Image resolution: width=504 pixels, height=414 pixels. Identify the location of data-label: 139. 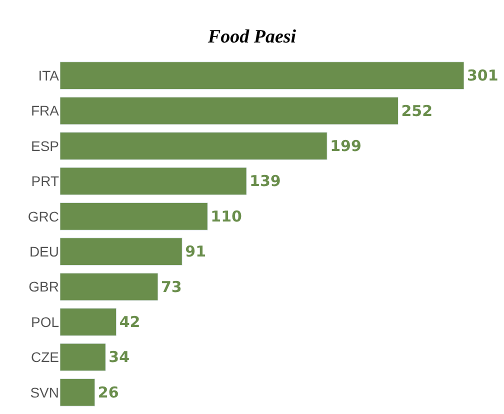
(265, 181).